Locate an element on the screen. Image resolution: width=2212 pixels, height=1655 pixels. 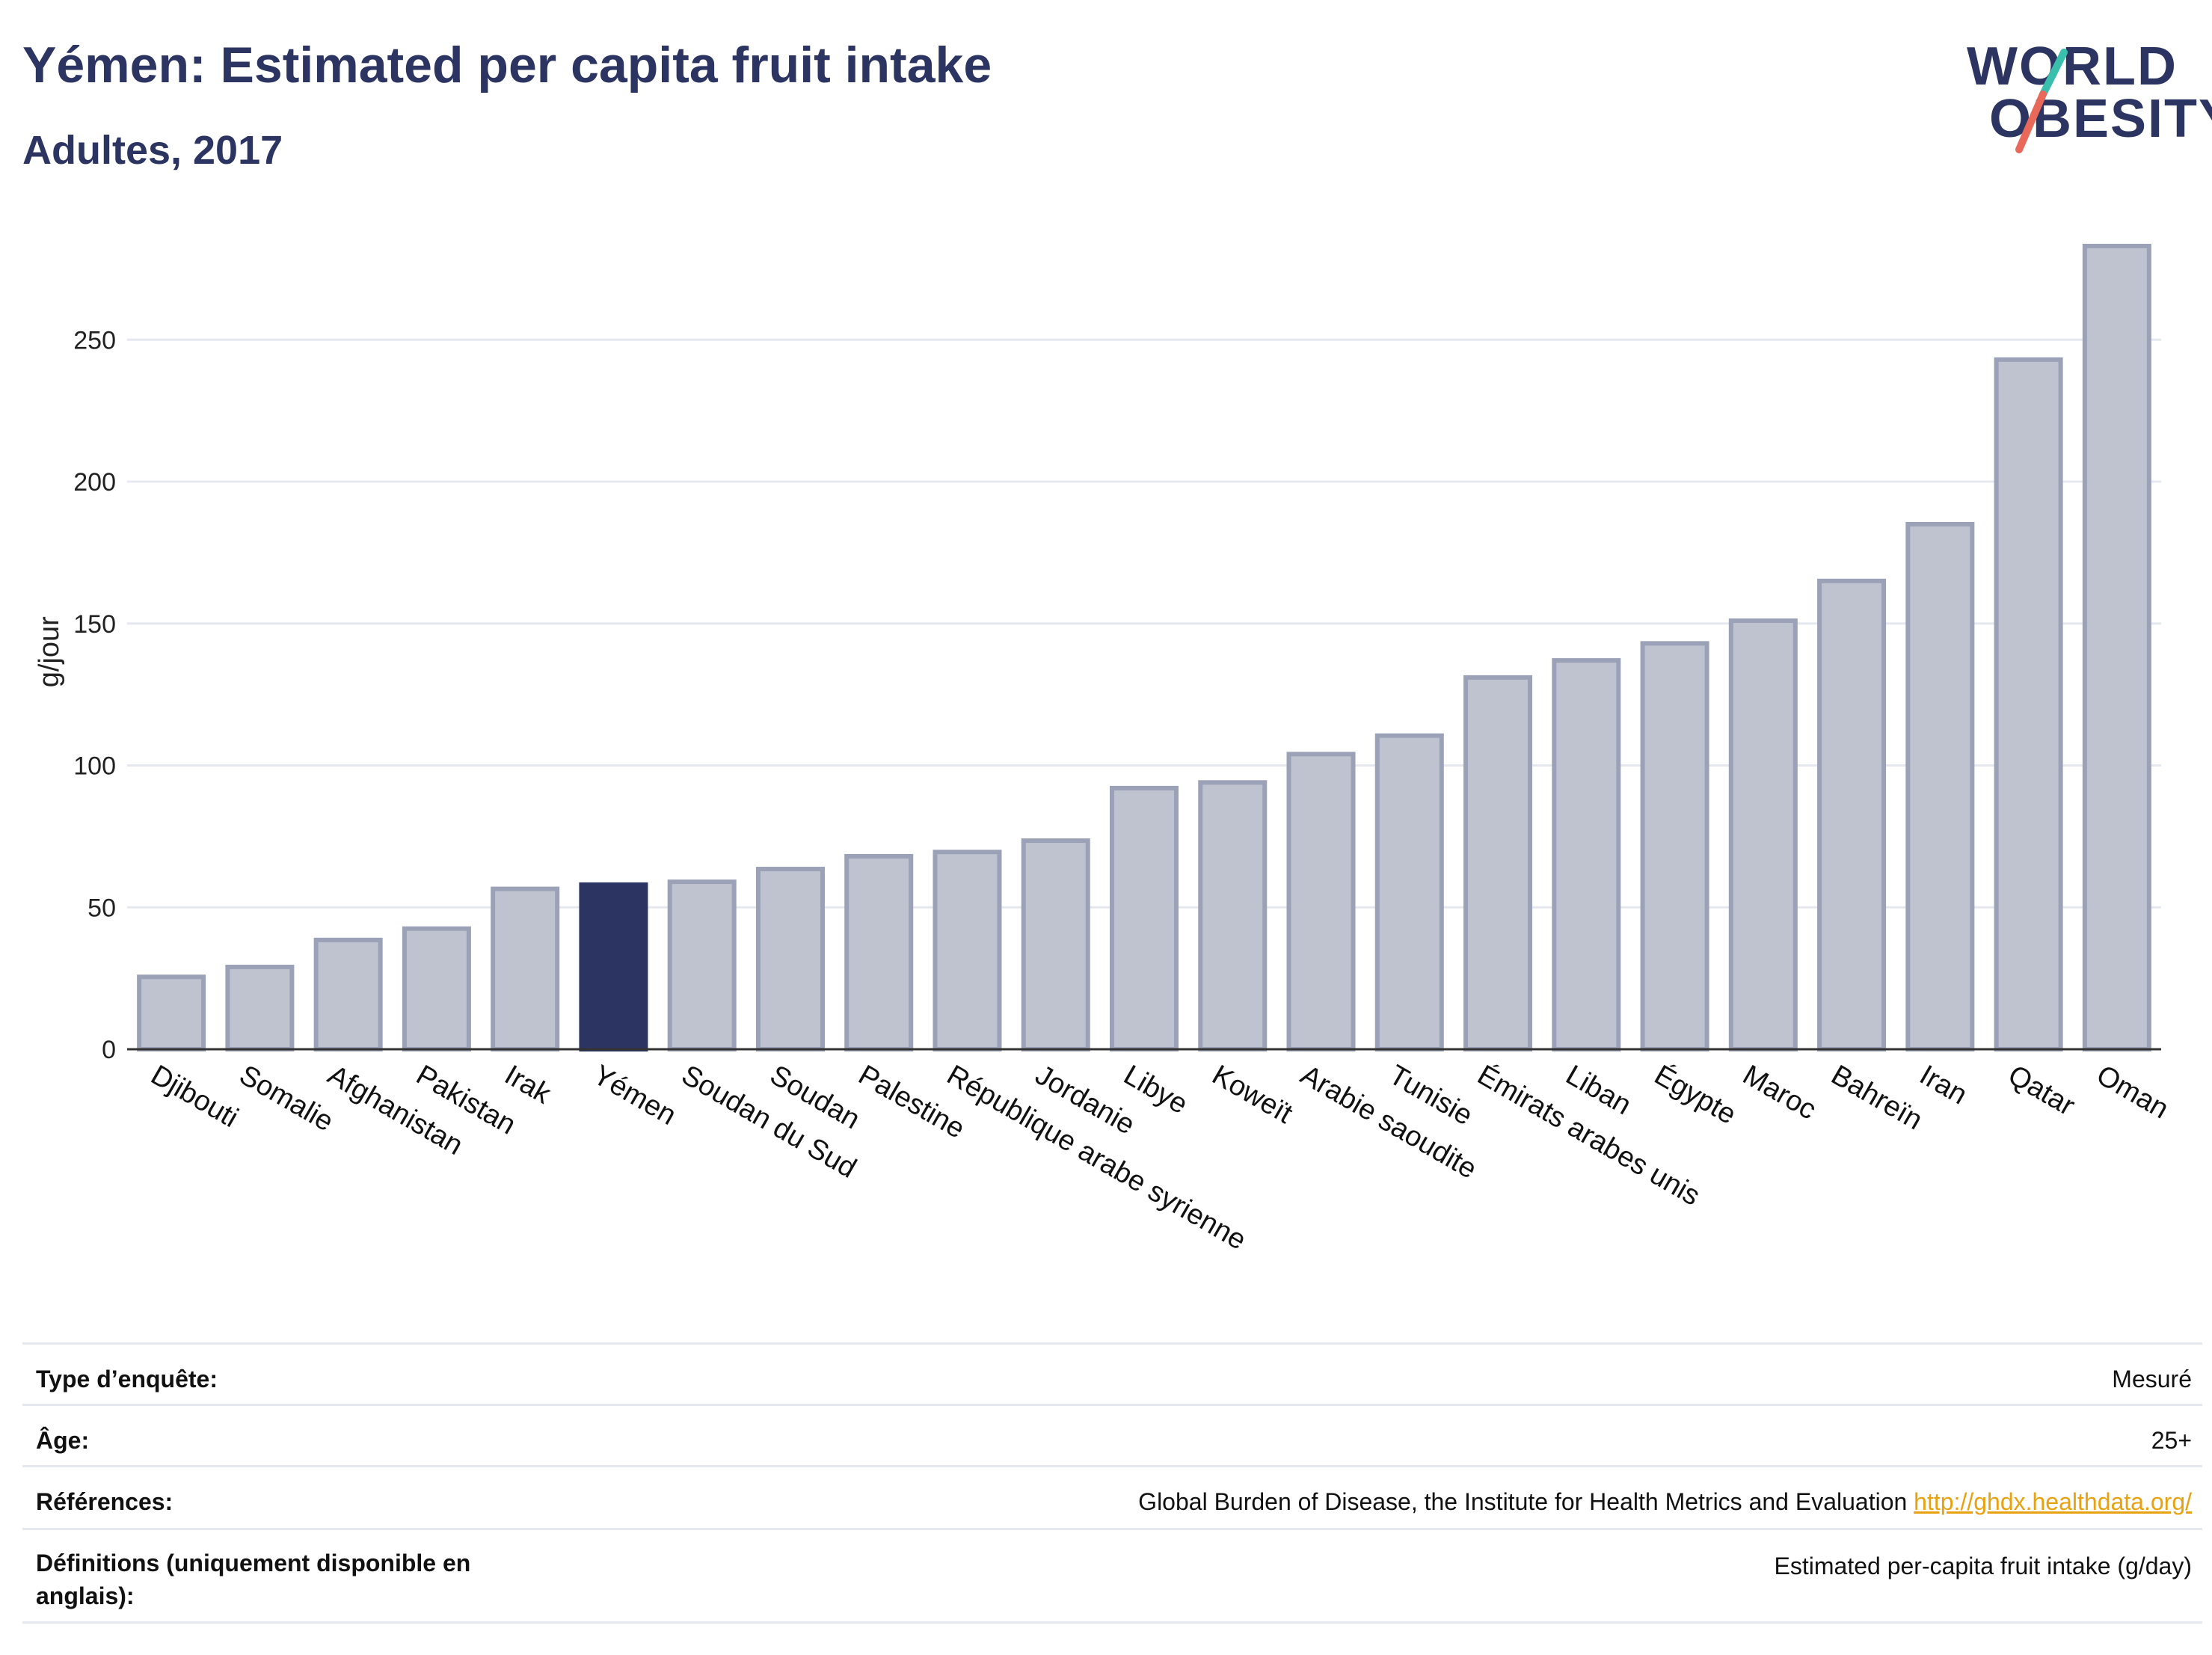
info-label: Type d’enquête: is located at coordinates (127, 1379).